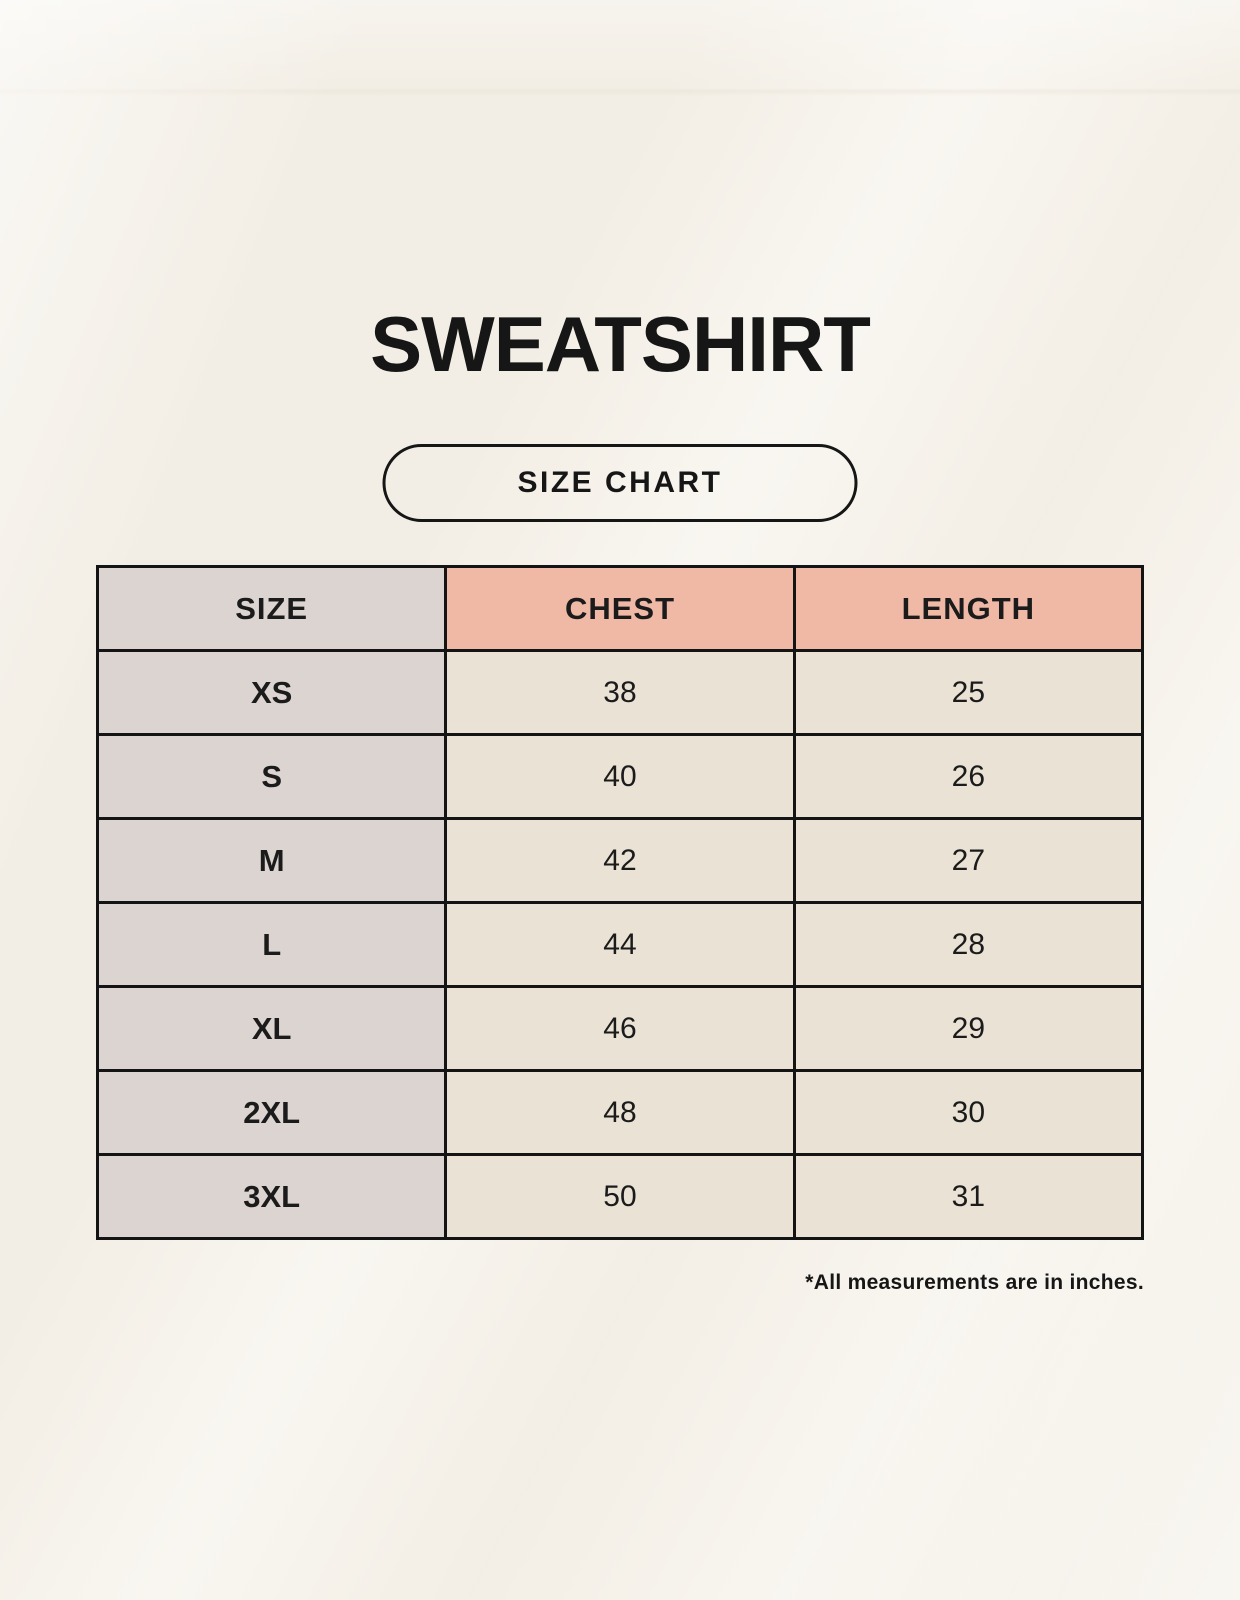 The width and height of the screenshot is (1240, 1600). Describe the element at coordinates (968, 692) in the screenshot. I see `length-cell: 25` at that location.